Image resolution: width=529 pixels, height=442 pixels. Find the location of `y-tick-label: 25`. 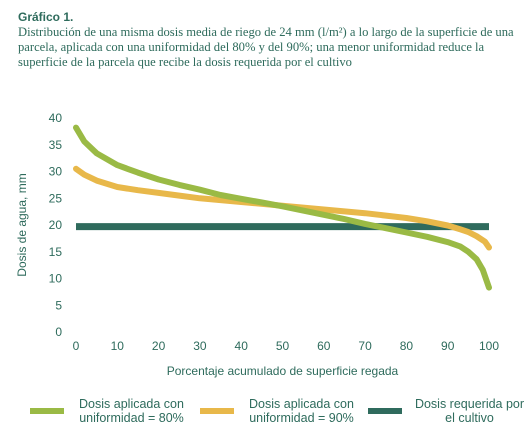

y-tick-label: 25 is located at coordinates (56, 198).